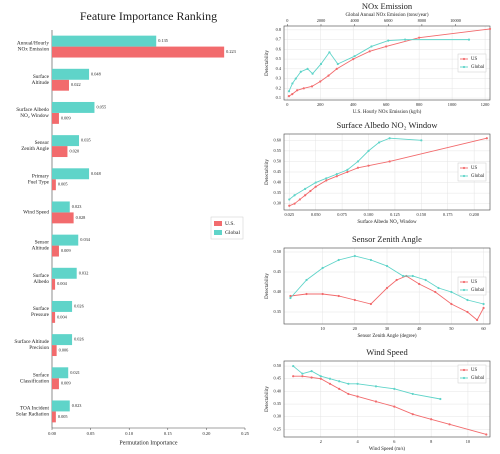  I want to click on x-tick-label: 1200, so click(485, 104).